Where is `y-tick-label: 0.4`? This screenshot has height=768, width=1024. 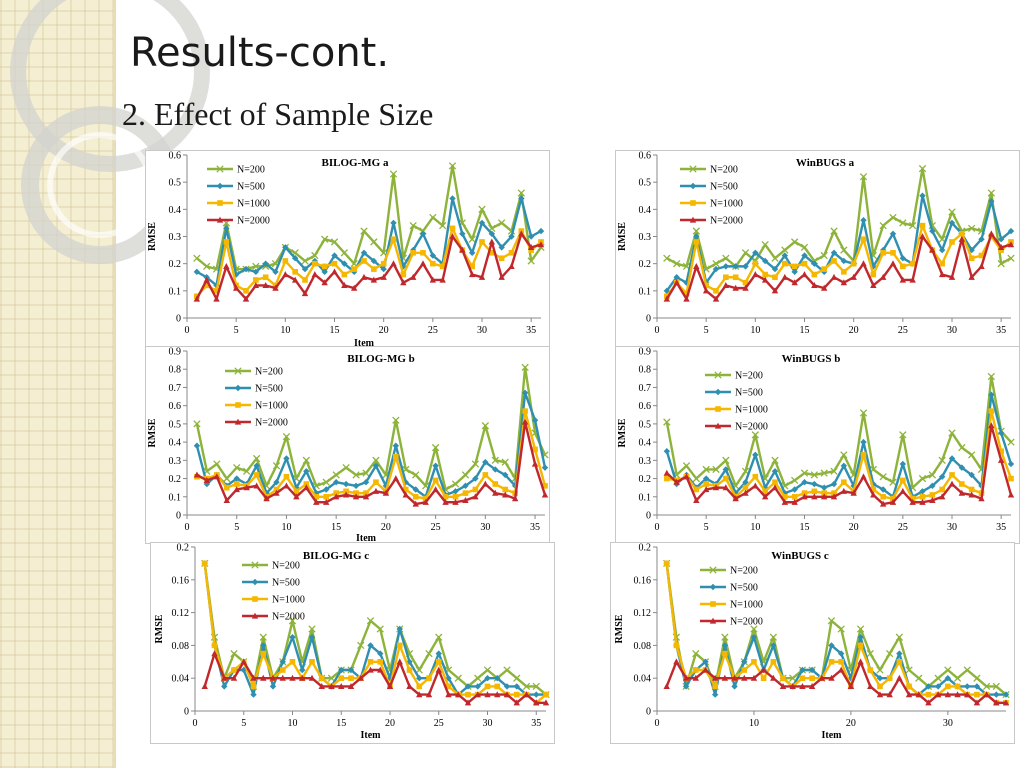 y-tick-label: 0.4 is located at coordinates (175, 210).